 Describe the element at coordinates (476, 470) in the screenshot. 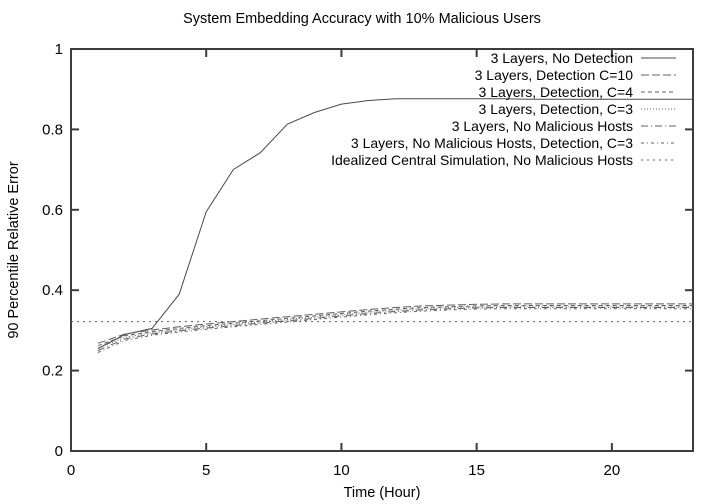

I see `x-tick-label: 15` at that location.